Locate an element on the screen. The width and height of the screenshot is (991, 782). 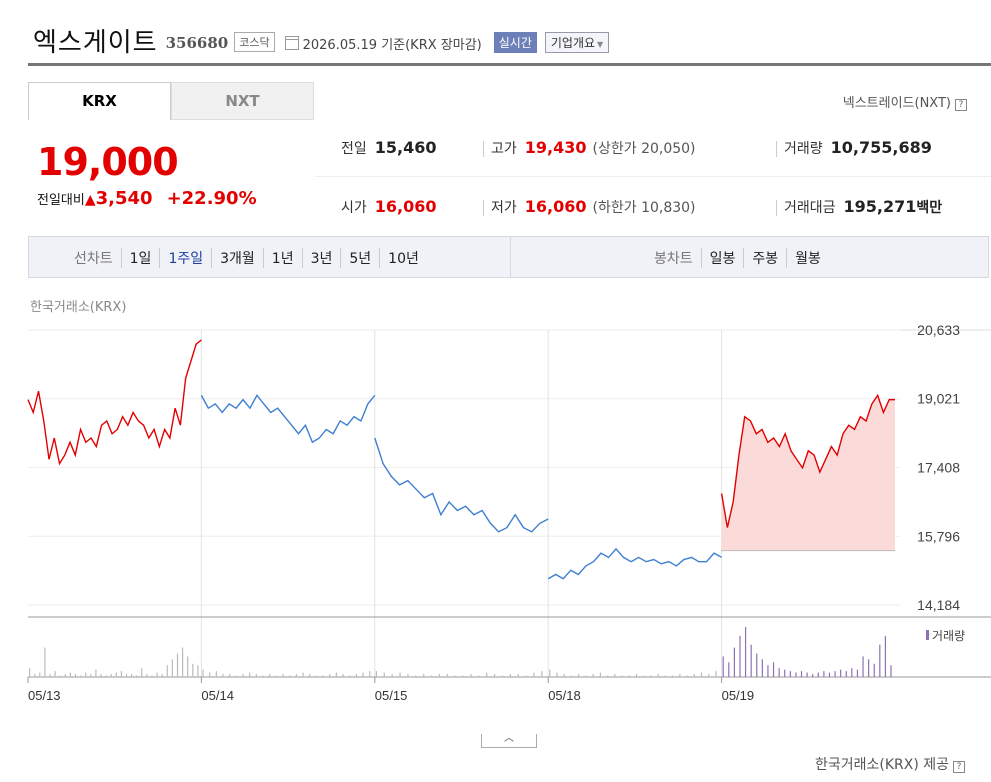
period-3y: 3년 is located at coordinates (321, 258).